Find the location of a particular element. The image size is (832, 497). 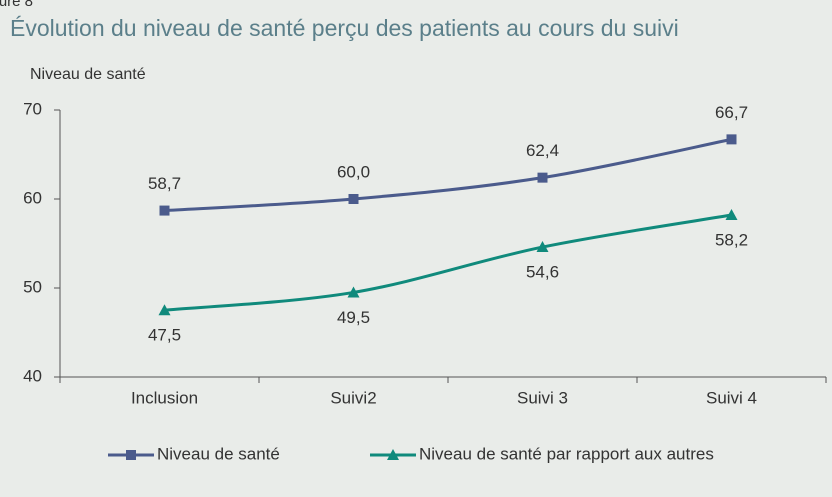

data-label: 47,5 is located at coordinates (164, 335).